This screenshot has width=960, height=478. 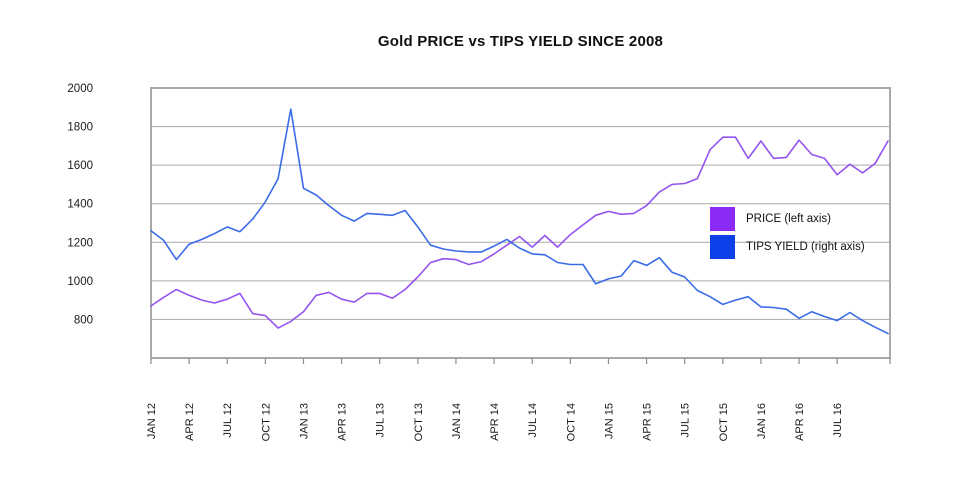 I want to click on x-tick-label: JAN 12, so click(x=152, y=421).